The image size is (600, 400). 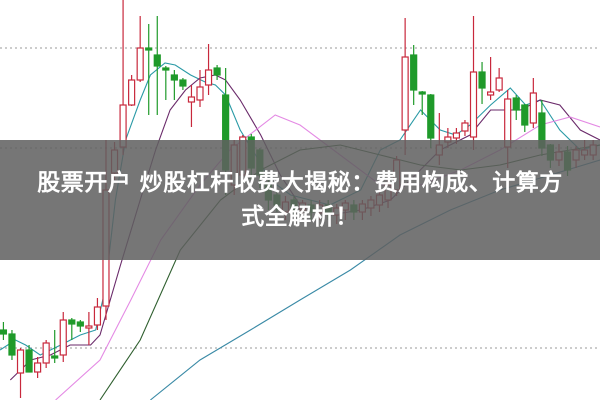 What do you see at coordinates (300, 183) in the screenshot?
I see `article-title-line-1: 股票开户 炒股杠杆收费大揭秘：费用构成、计算方` at bounding box center [300, 183].